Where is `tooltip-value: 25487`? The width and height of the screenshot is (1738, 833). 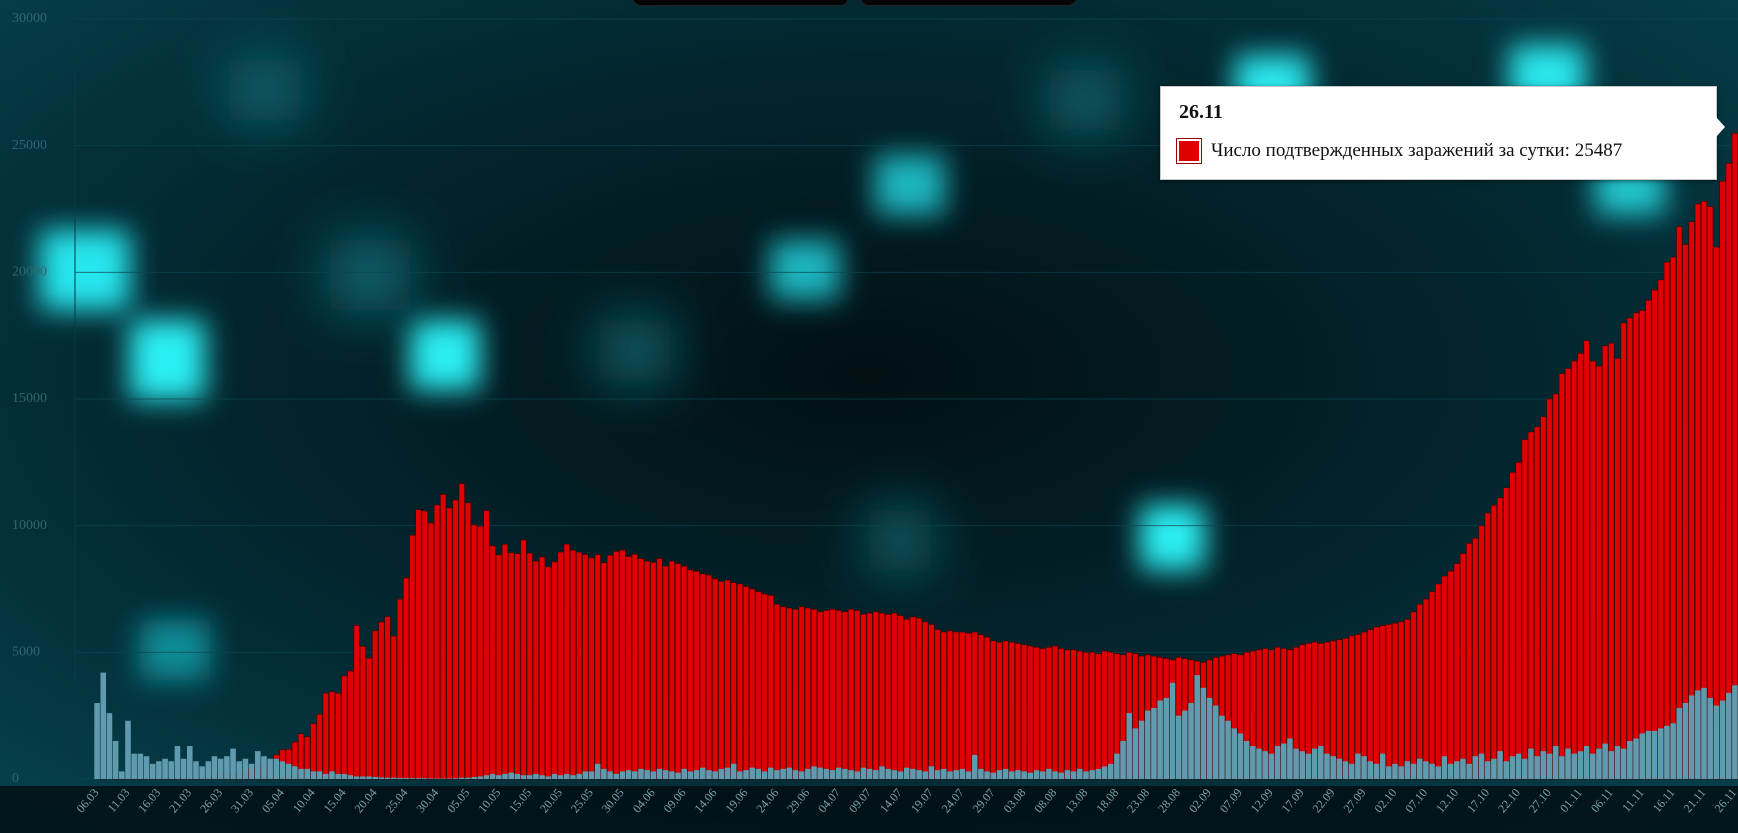
tooltip-value: 25487 is located at coordinates (1598, 150).